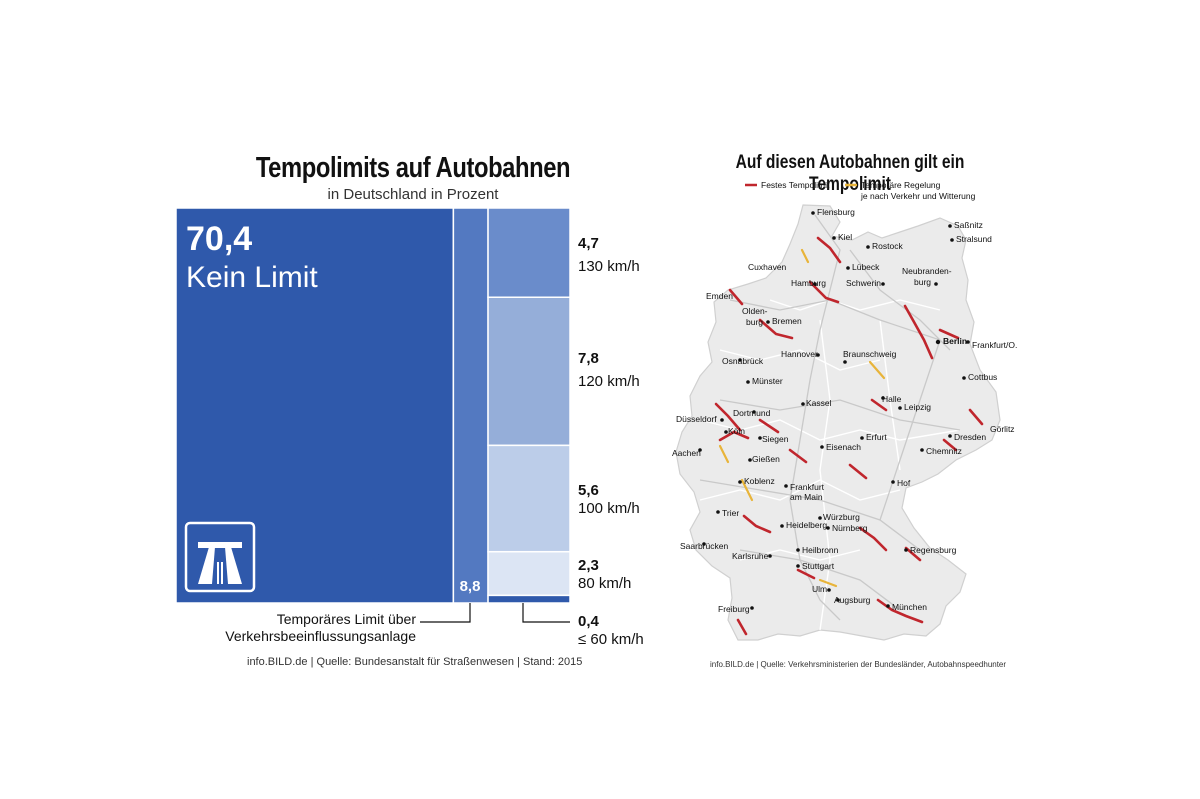 This screenshot has width=1200, height=799. I want to click on city-chemnitz: Chemnitz, so click(944, 451).